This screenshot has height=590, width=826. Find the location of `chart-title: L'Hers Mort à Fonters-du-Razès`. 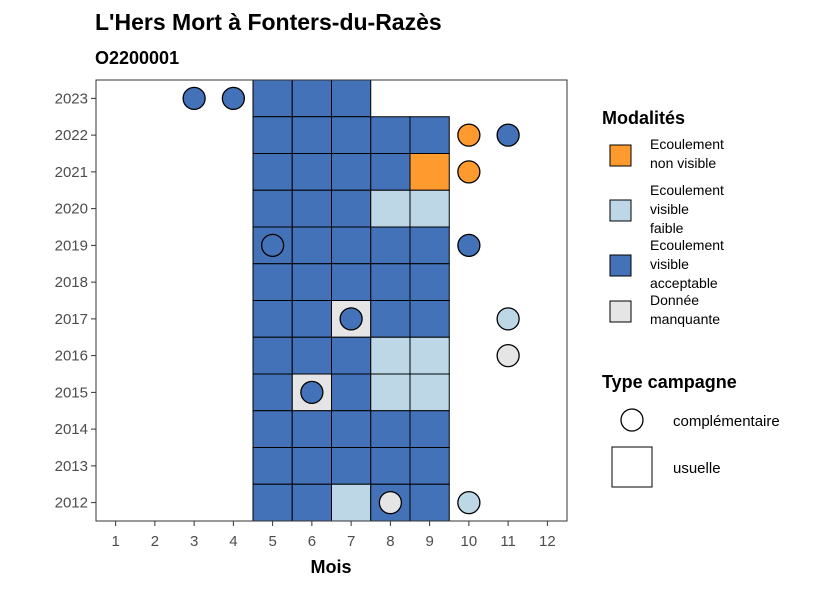

chart-title: L'Hers Mort à Fonters-du-Razès is located at coordinates (268, 22).